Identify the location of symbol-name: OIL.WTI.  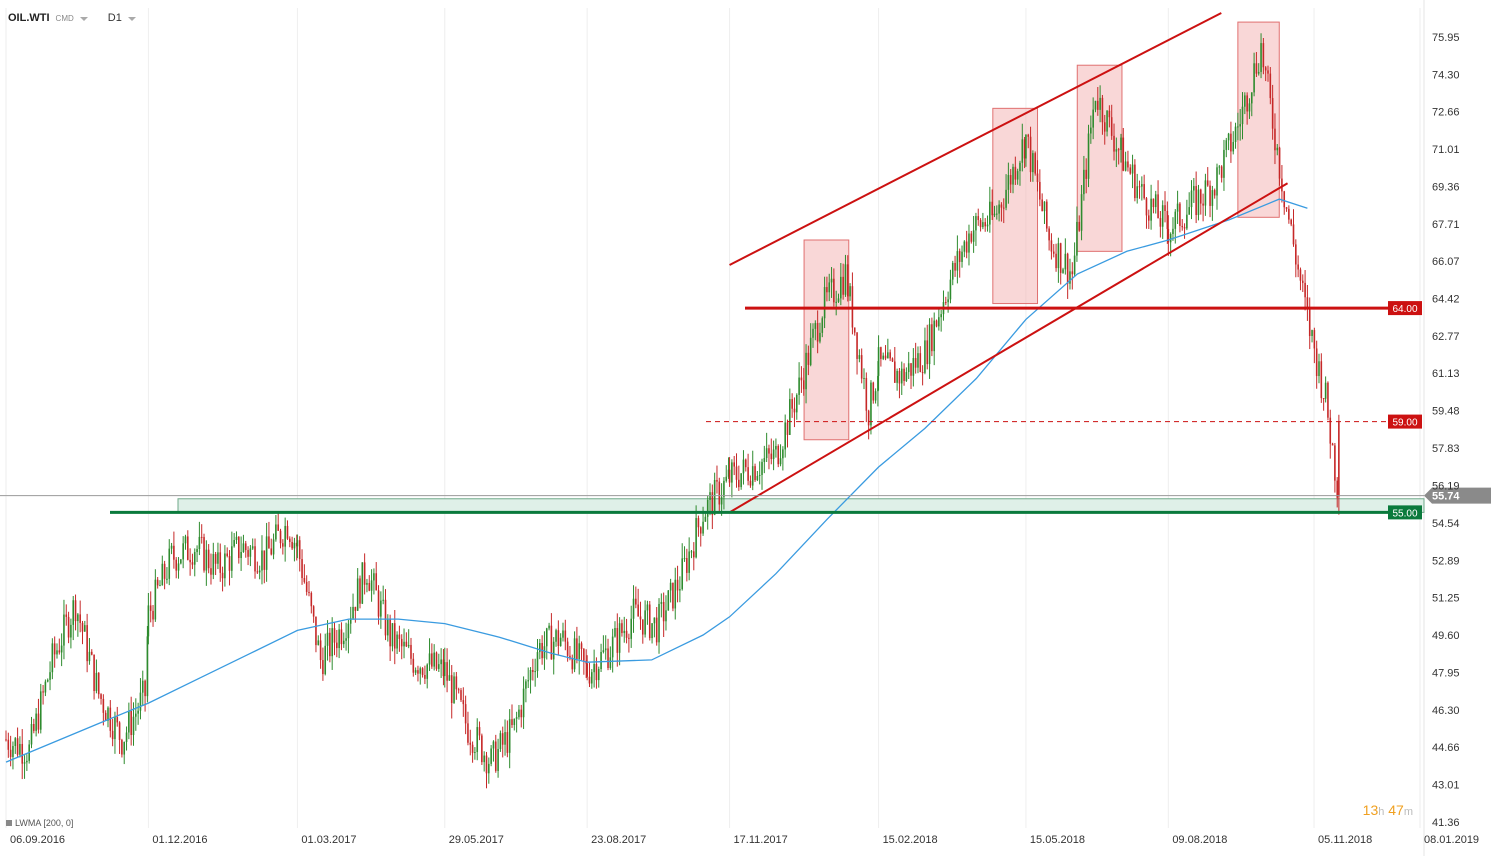
(29, 18).